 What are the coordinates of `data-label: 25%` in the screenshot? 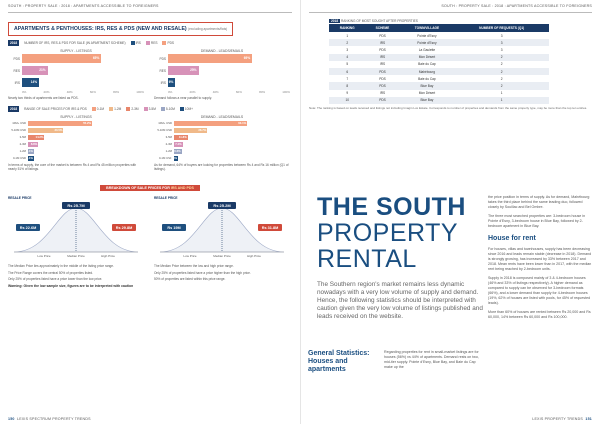 It's located at (193, 70).